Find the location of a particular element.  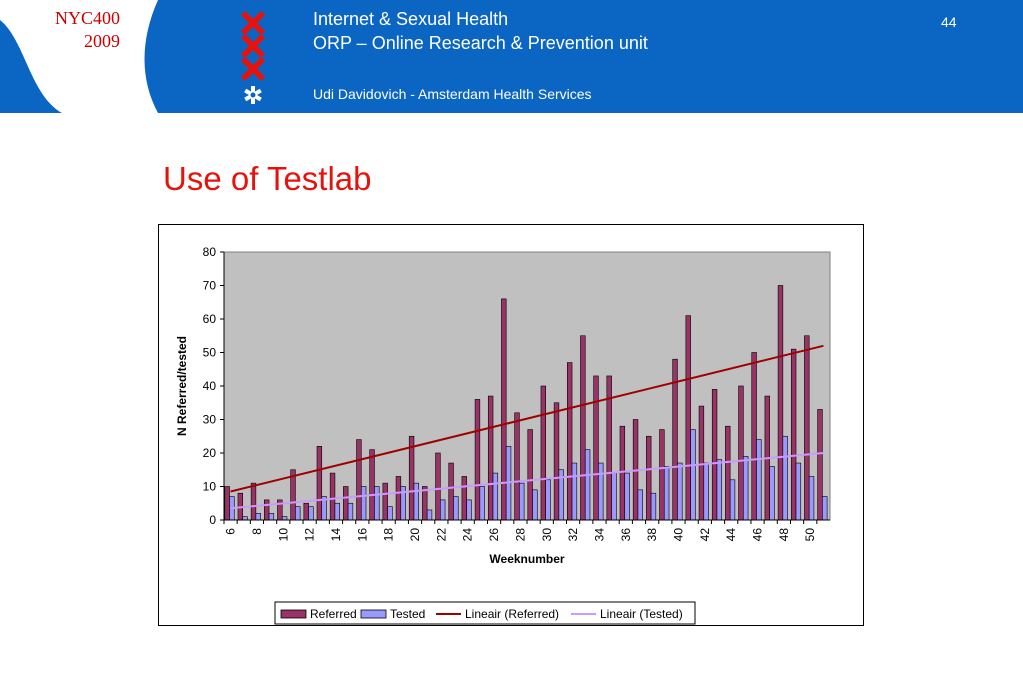

y-tick-label: 60 is located at coordinates (210, 319).